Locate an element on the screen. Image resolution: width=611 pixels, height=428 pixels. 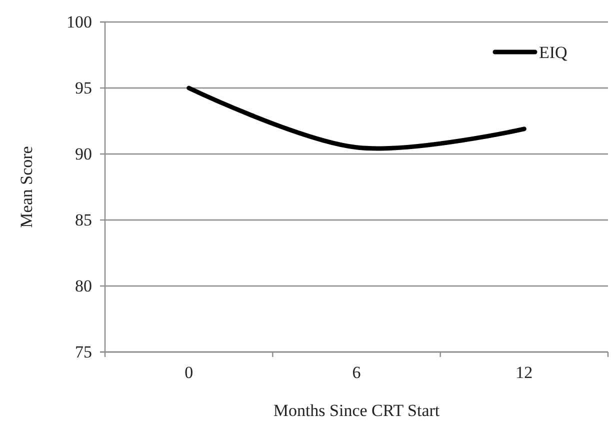
x-tick-label: 0 is located at coordinates (189, 372).